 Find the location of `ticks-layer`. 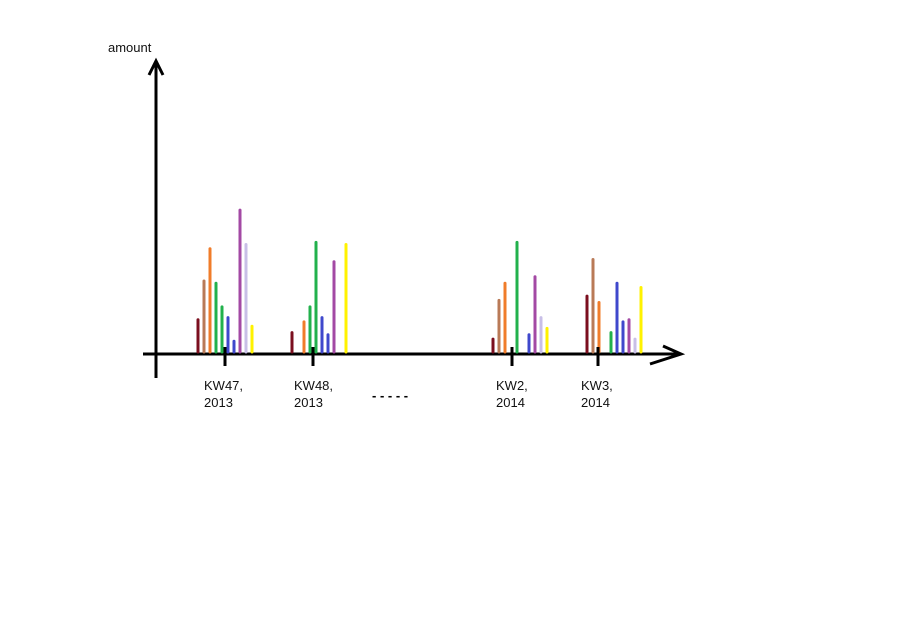

ticks-layer is located at coordinates (411, 356).